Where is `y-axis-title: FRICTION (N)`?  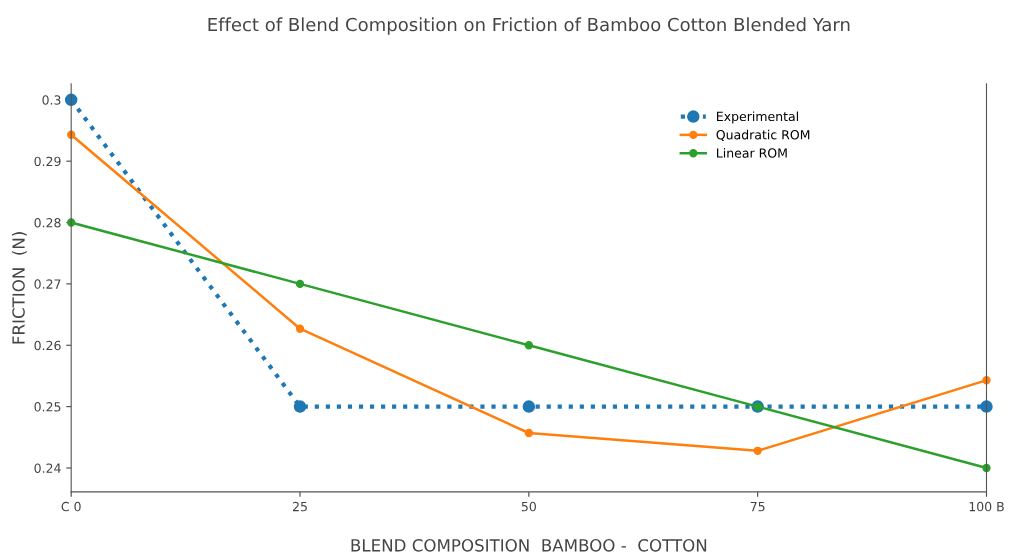
y-axis-title: FRICTION (N) is located at coordinates (19, 288).